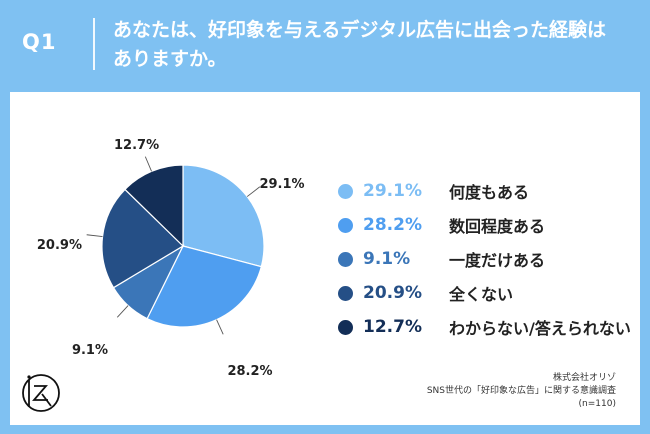 The height and width of the screenshot is (434, 650). I want to click on legend-item: 29.1% 何度もある, so click(488, 191).